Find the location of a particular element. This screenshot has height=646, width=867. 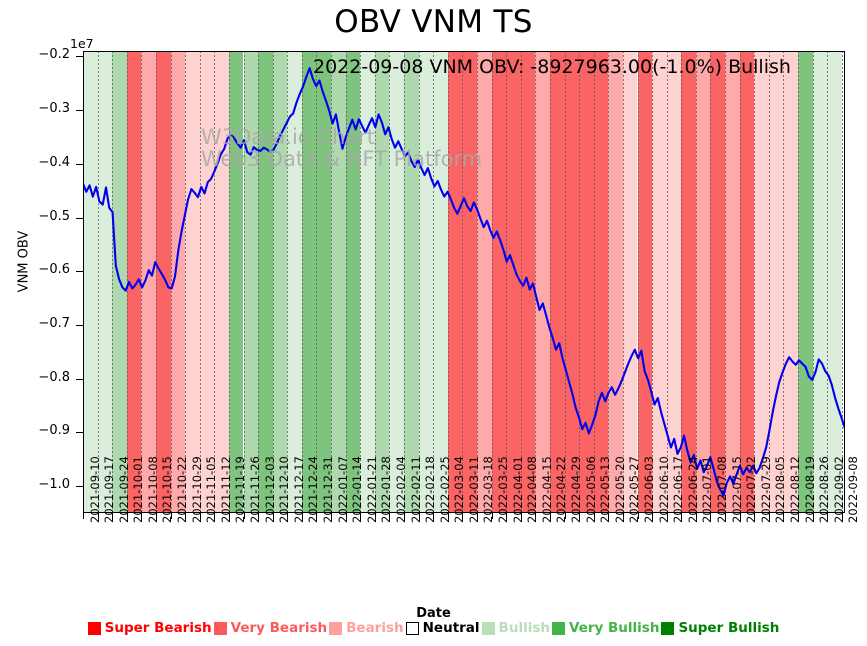

x-tick-label: 2022-08-12 is located at coordinates (794, 489).